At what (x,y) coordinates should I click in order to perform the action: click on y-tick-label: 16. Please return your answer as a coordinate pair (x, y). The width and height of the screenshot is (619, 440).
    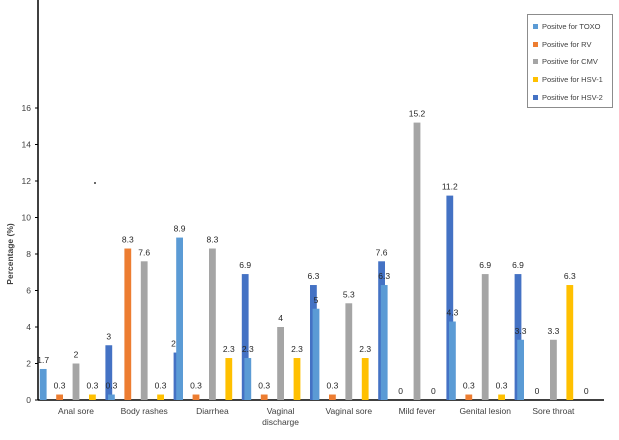
    Looking at the image, I should click on (27, 108).